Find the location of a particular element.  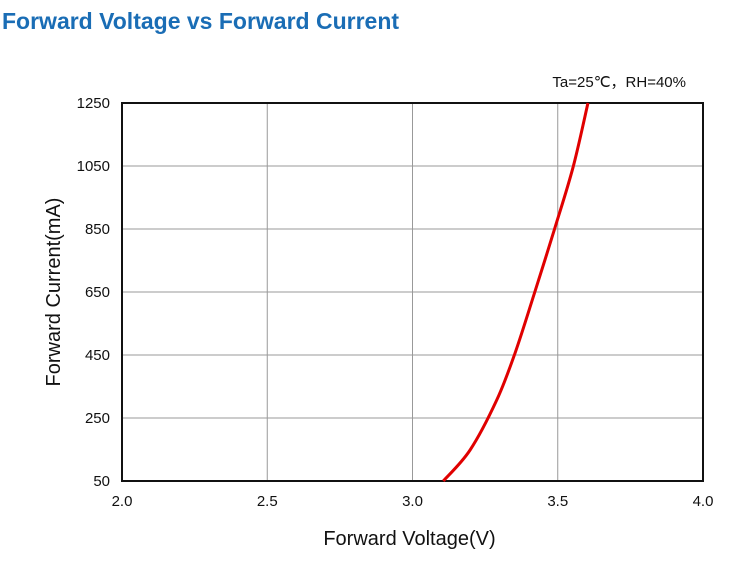

x-tick-label: 2.0 is located at coordinates (122, 501).